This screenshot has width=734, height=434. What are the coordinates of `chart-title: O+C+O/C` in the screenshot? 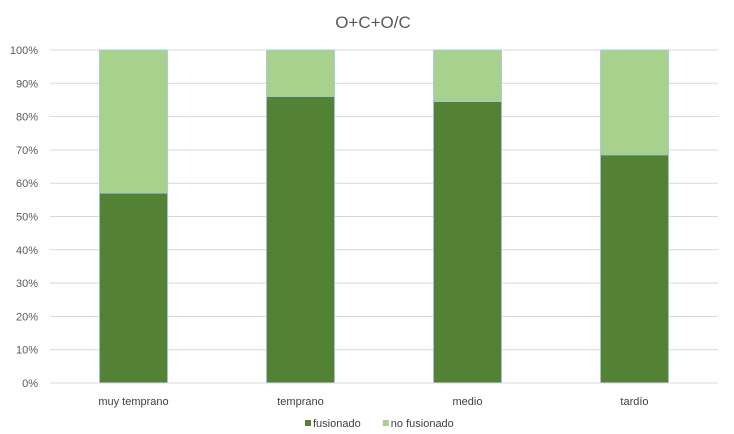 It's located at (373, 22).